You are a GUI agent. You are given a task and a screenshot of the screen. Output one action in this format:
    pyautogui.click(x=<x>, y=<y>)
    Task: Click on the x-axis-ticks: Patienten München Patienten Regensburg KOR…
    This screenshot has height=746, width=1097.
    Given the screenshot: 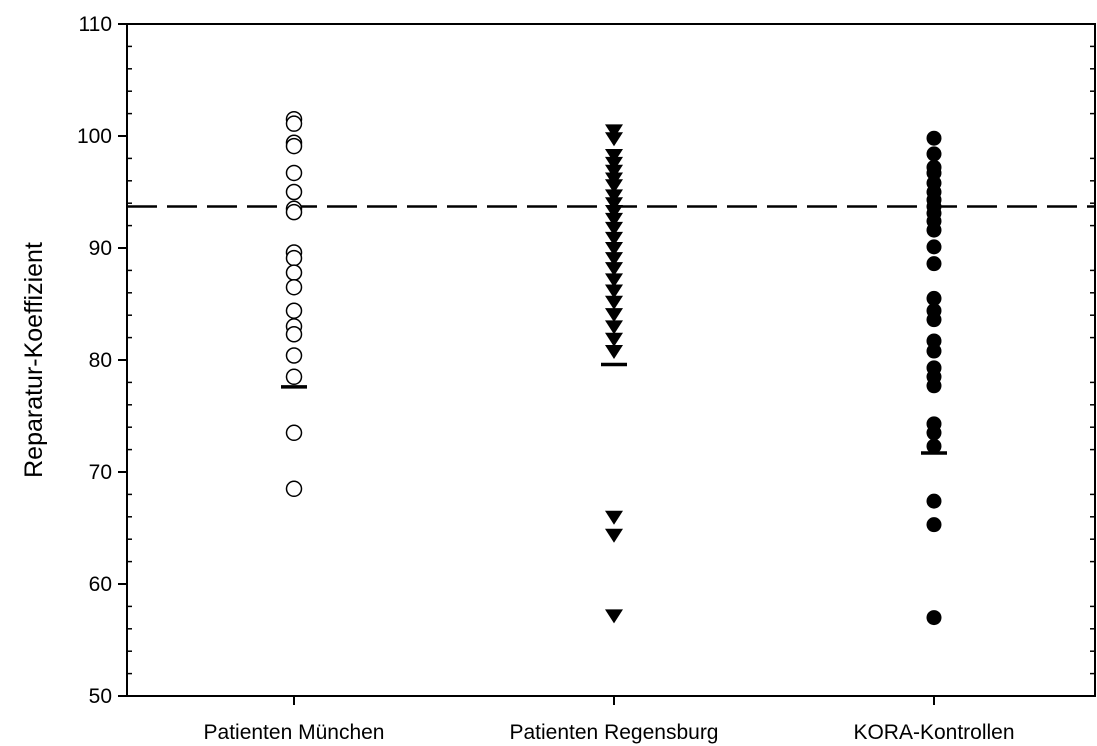 What is the action you would take?
    pyautogui.click(x=609, y=720)
    